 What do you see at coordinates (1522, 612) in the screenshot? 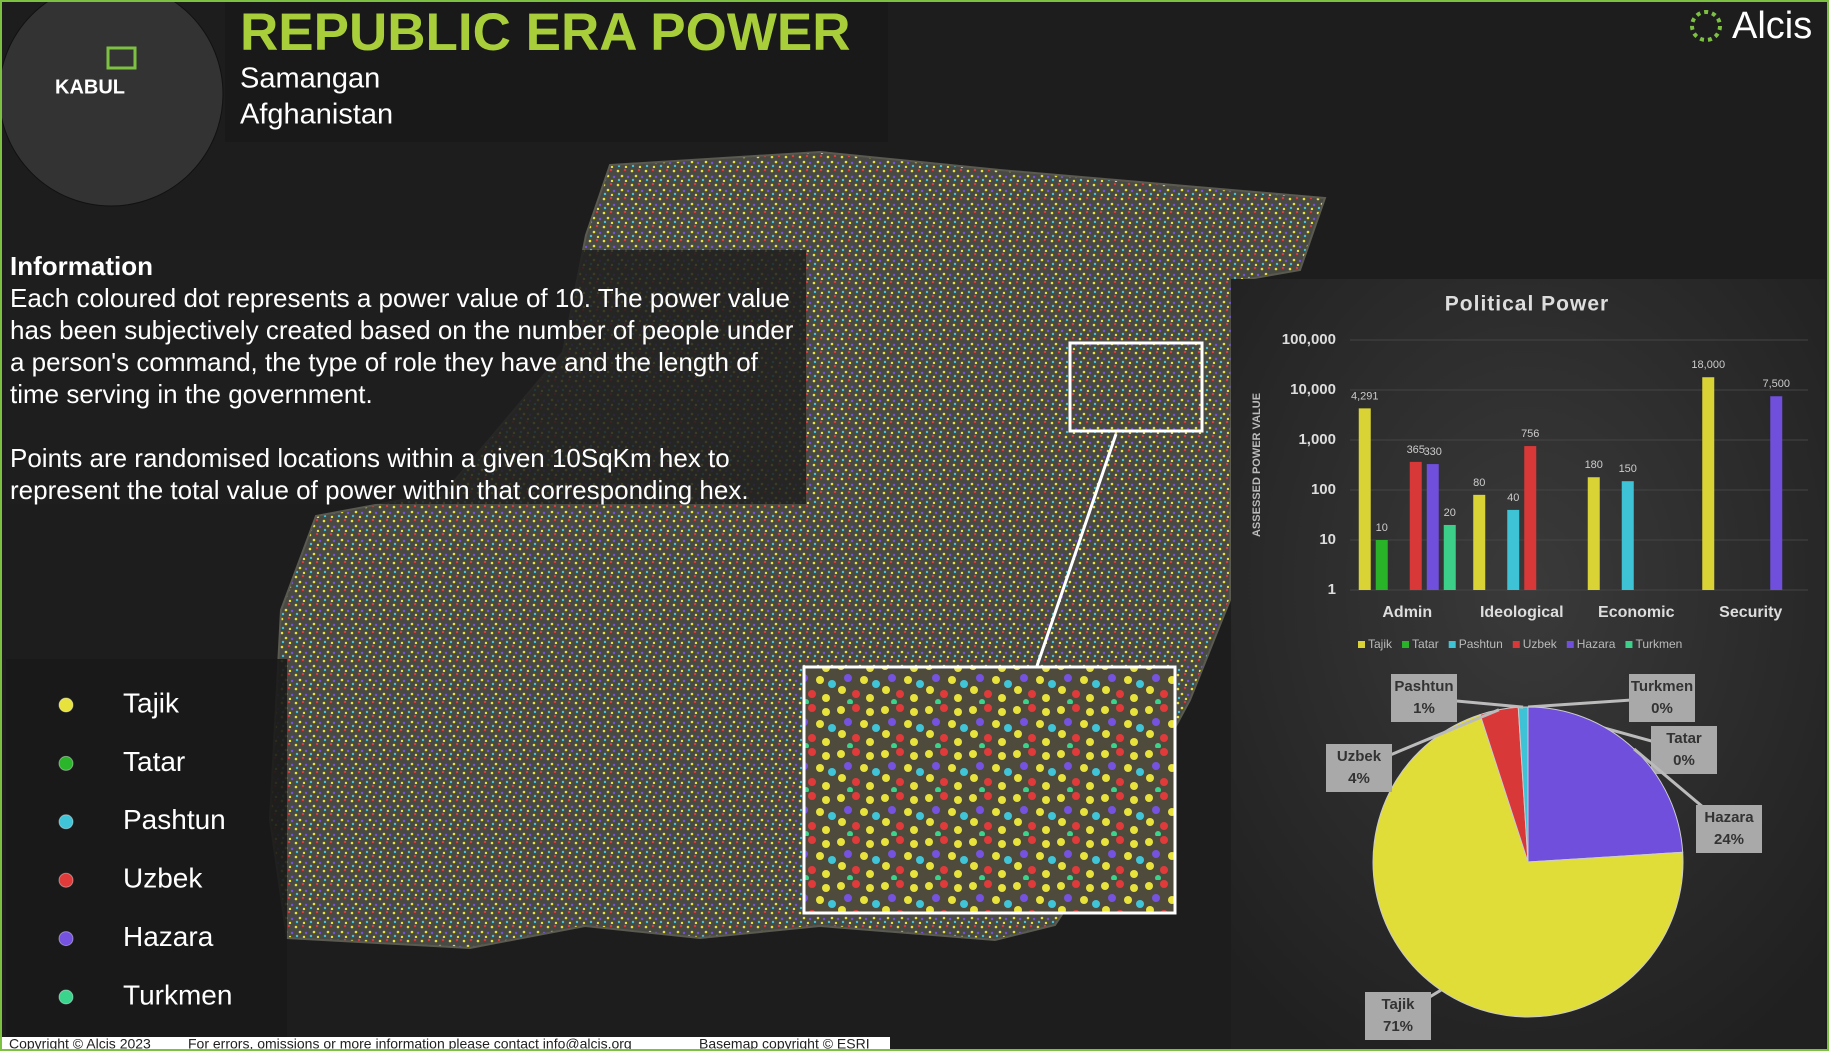
I see `x-tick-label: Ideological` at bounding box center [1522, 612].